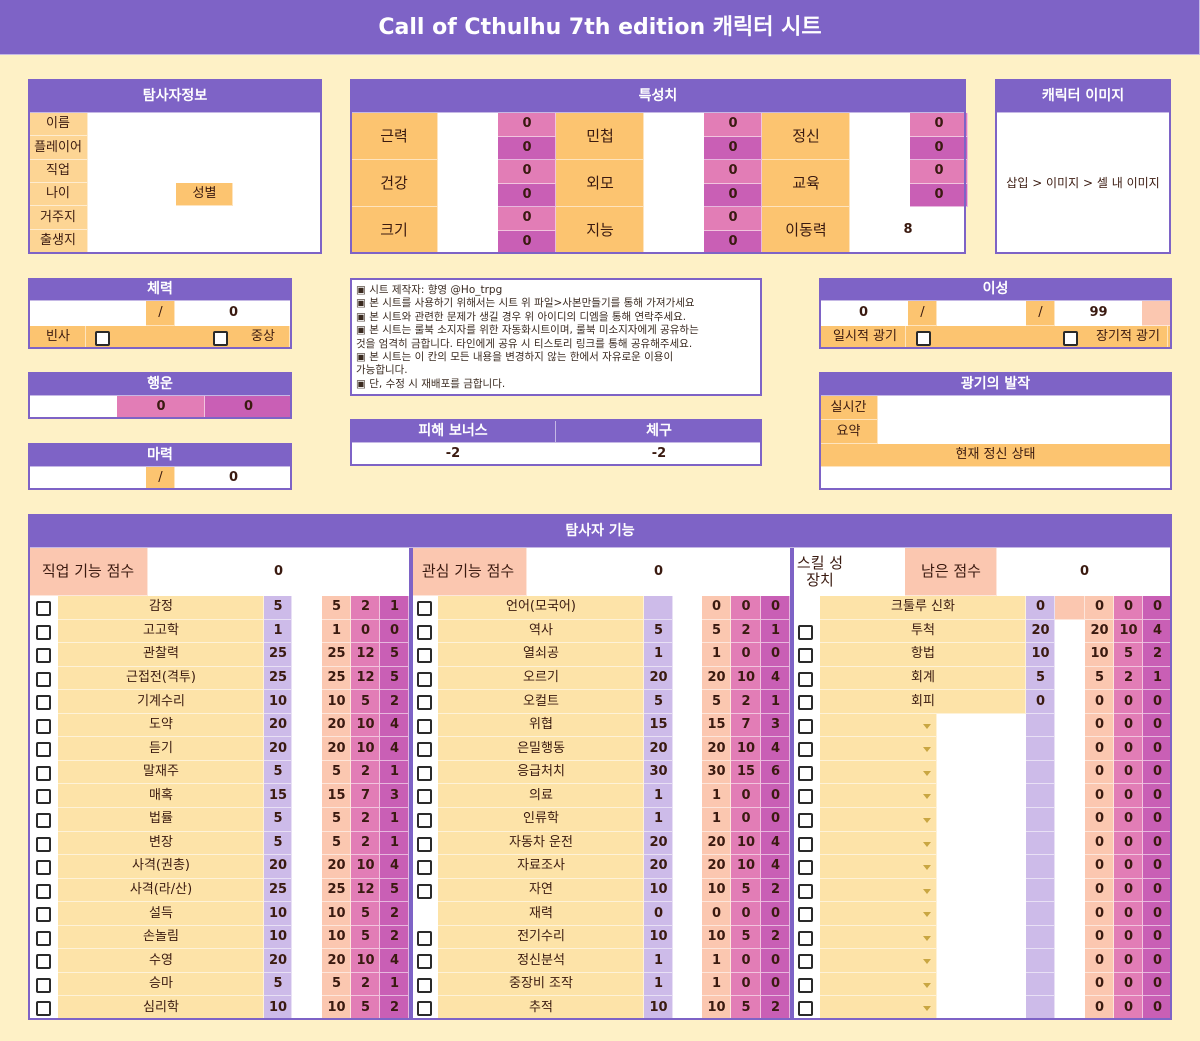 This screenshot has height=1041, width=1200. Describe the element at coordinates (87, 478) in the screenshot. I see `mp-input` at that location.